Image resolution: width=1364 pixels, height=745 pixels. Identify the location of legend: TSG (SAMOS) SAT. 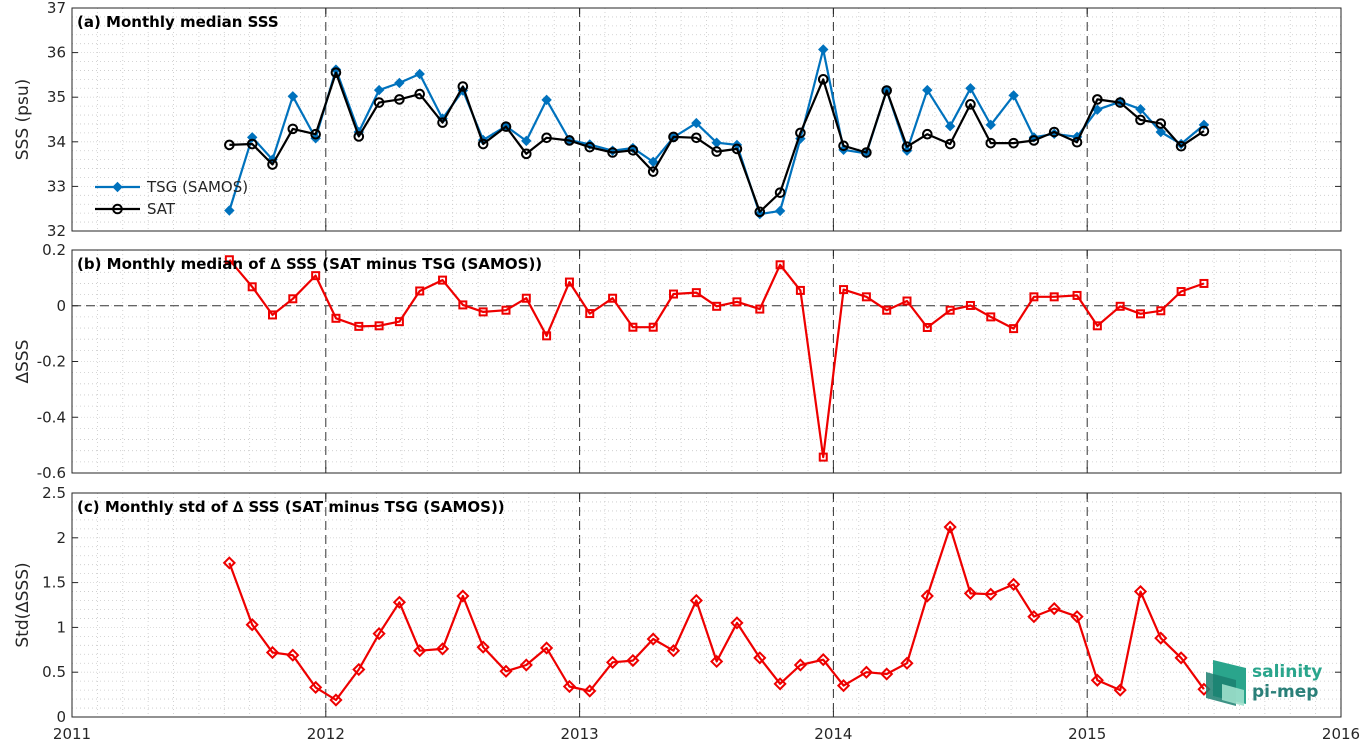
(171, 198).